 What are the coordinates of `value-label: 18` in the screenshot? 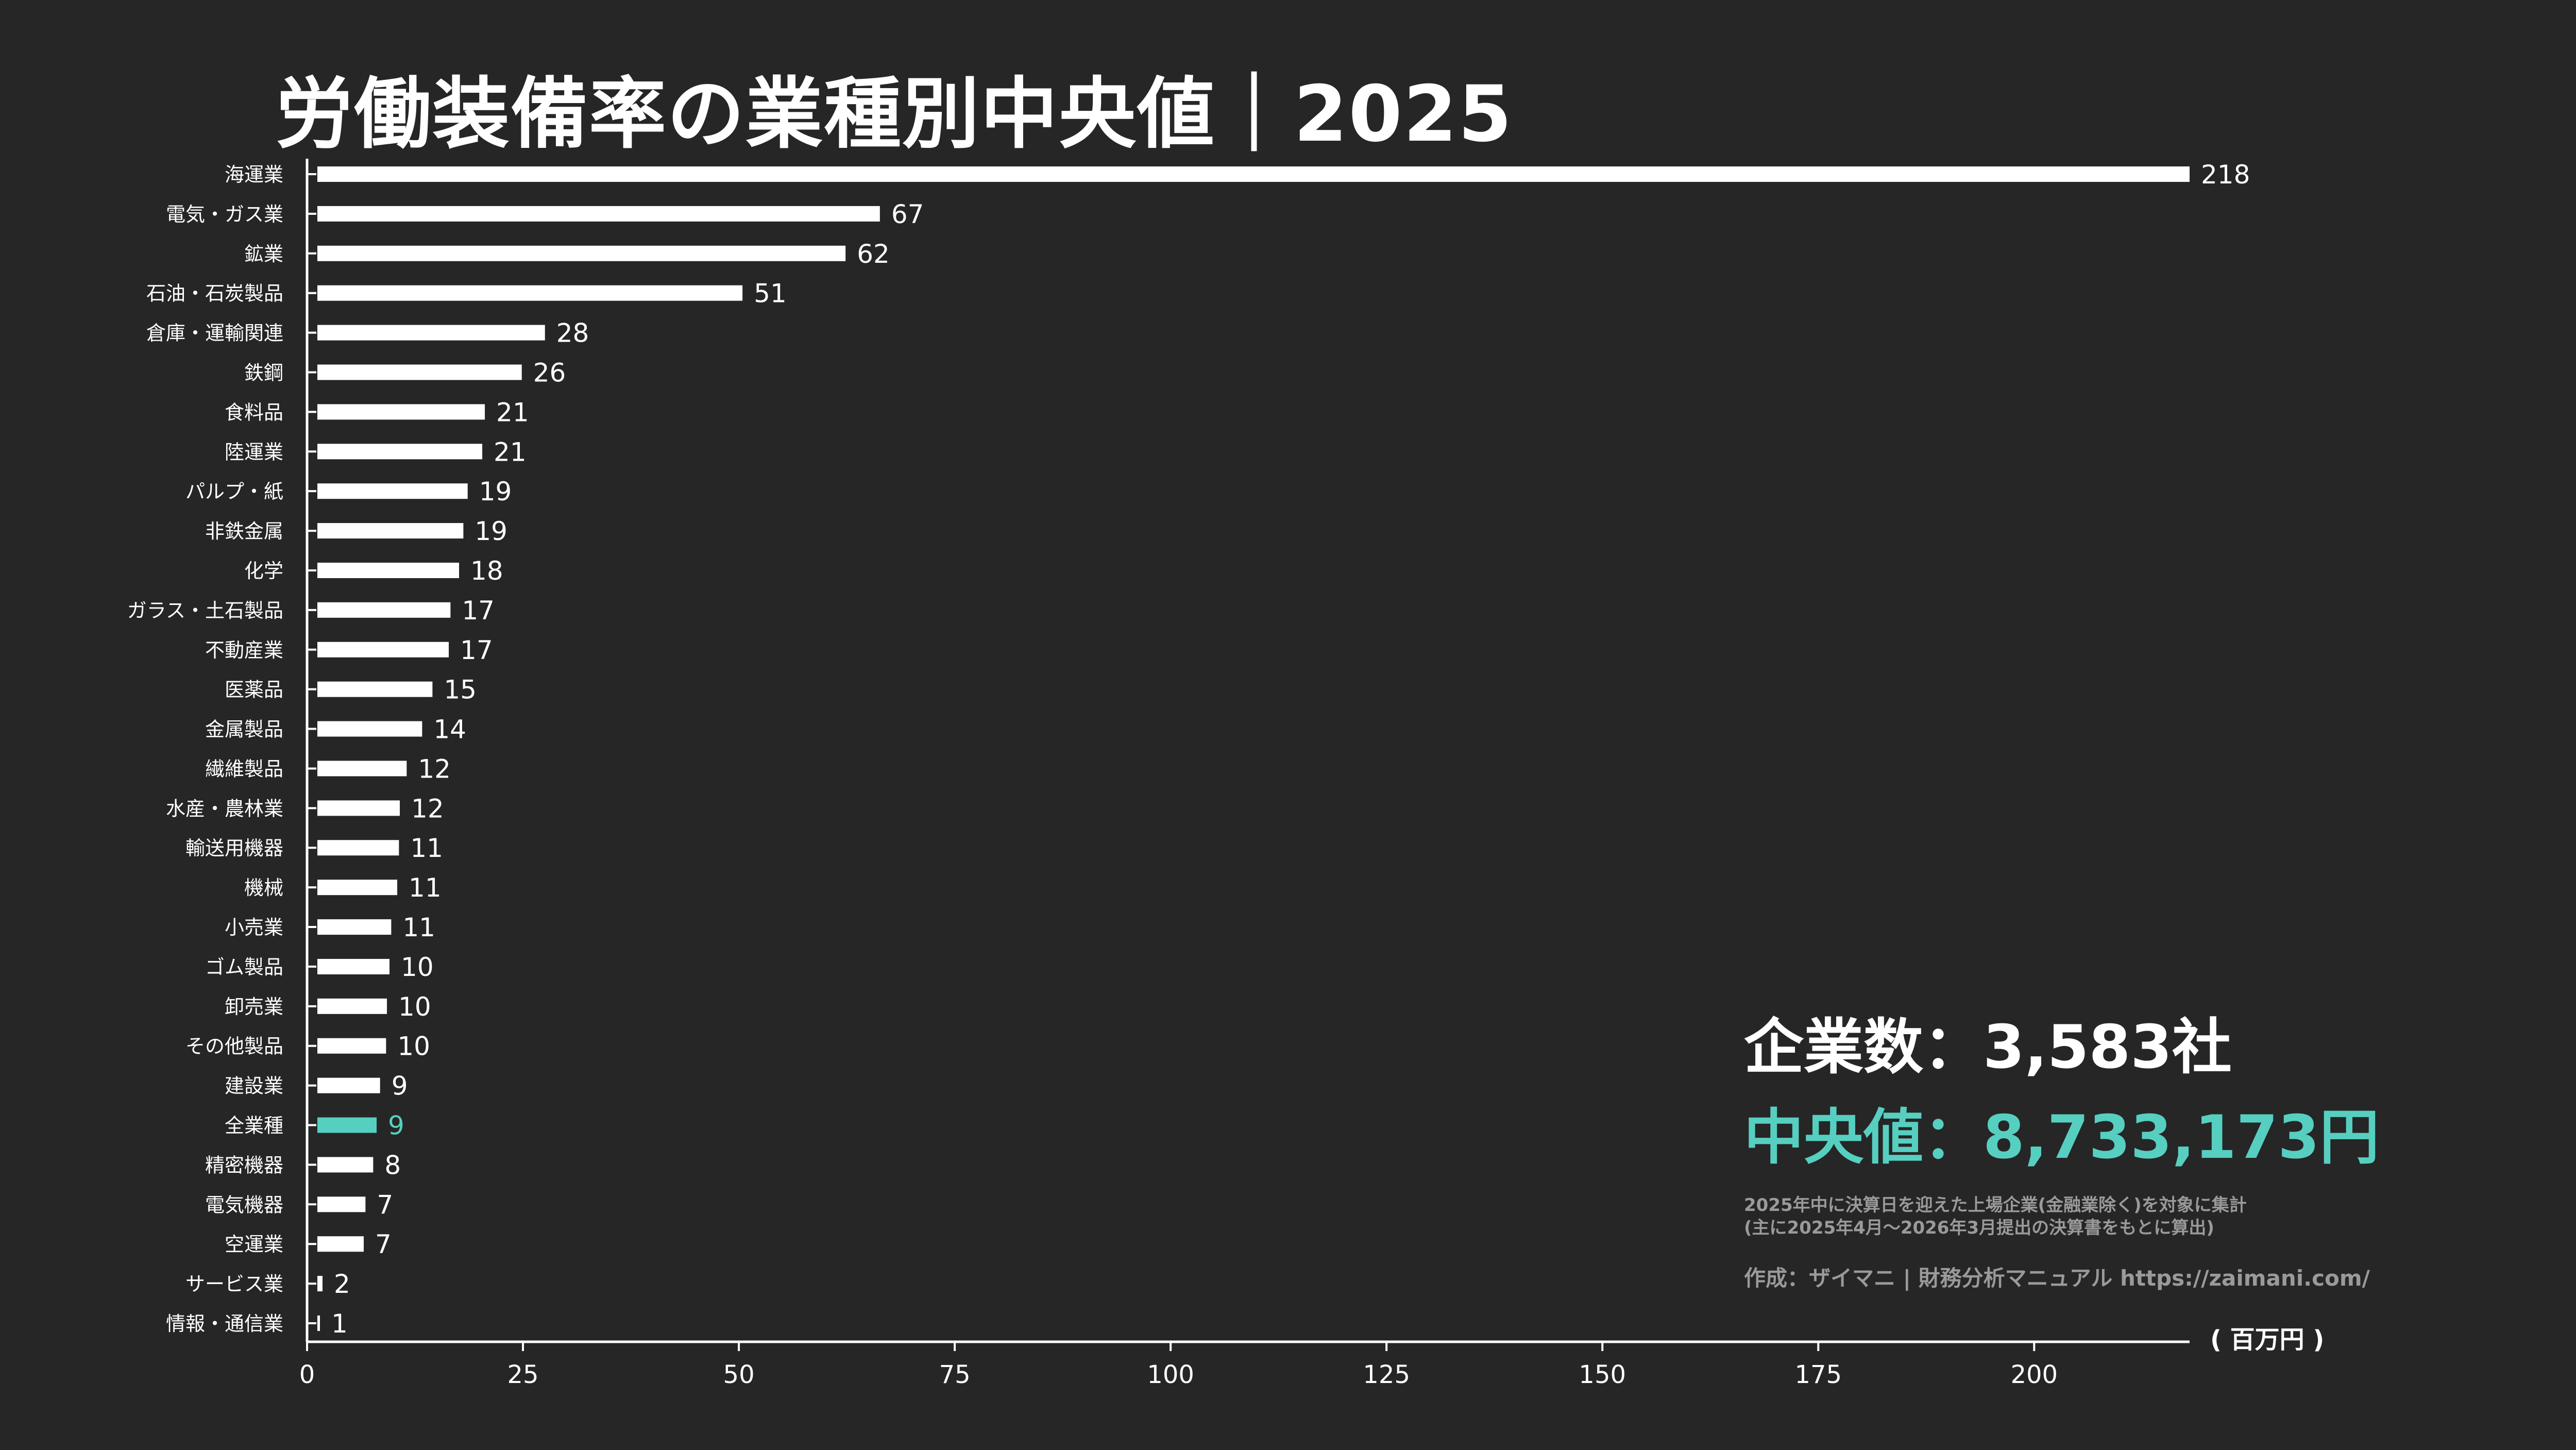 It's located at (486, 571).